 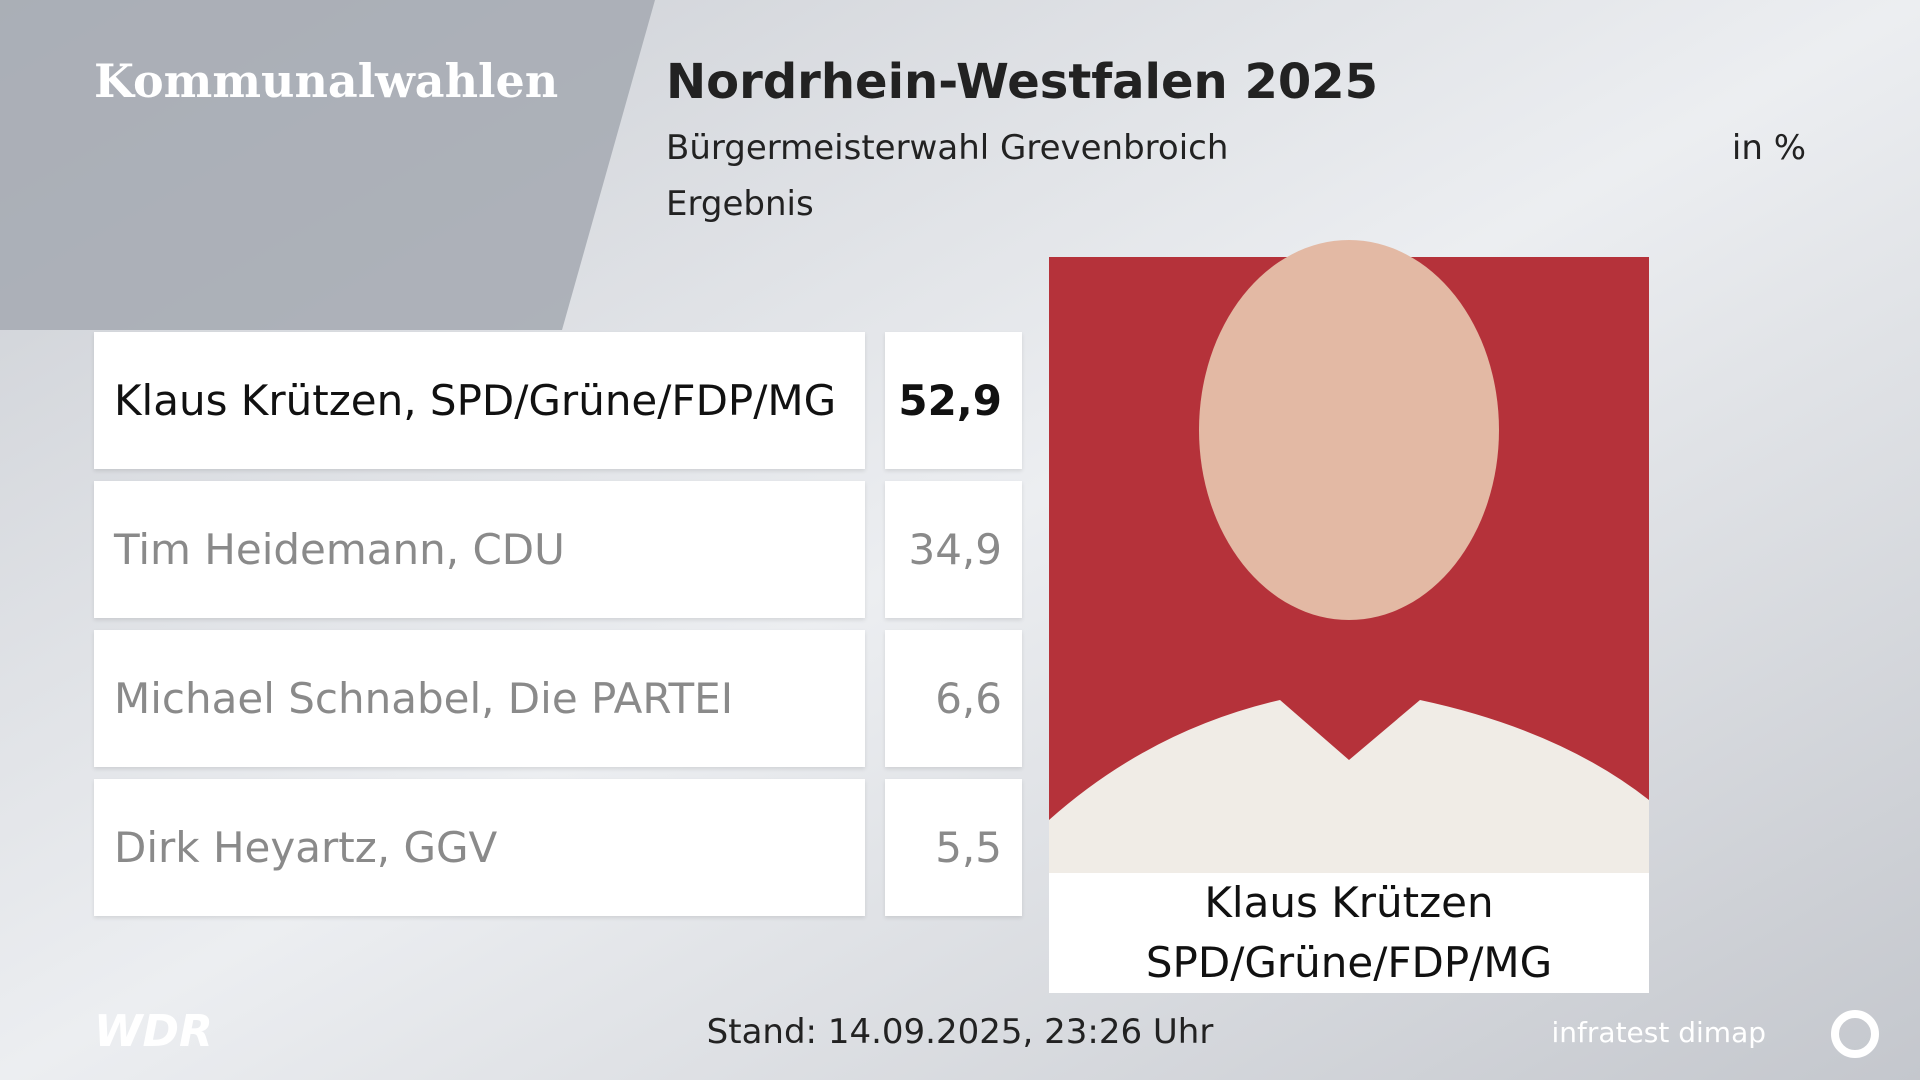 I want to click on result: 6,6, so click(x=953, y=698).